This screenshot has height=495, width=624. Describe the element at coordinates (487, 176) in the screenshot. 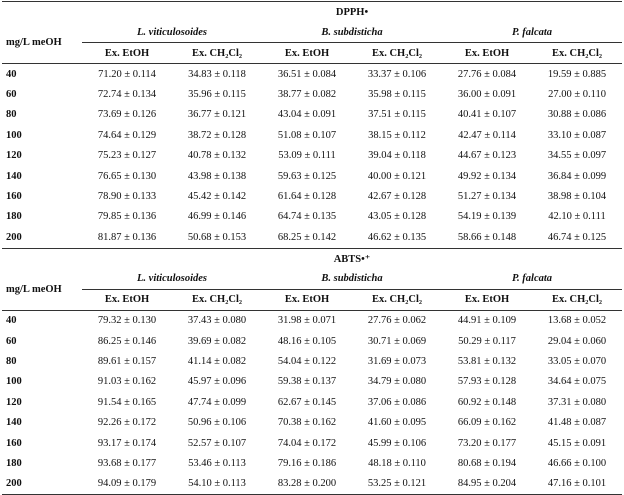

I see `value-cell: 49.92 ± 0.134` at that location.